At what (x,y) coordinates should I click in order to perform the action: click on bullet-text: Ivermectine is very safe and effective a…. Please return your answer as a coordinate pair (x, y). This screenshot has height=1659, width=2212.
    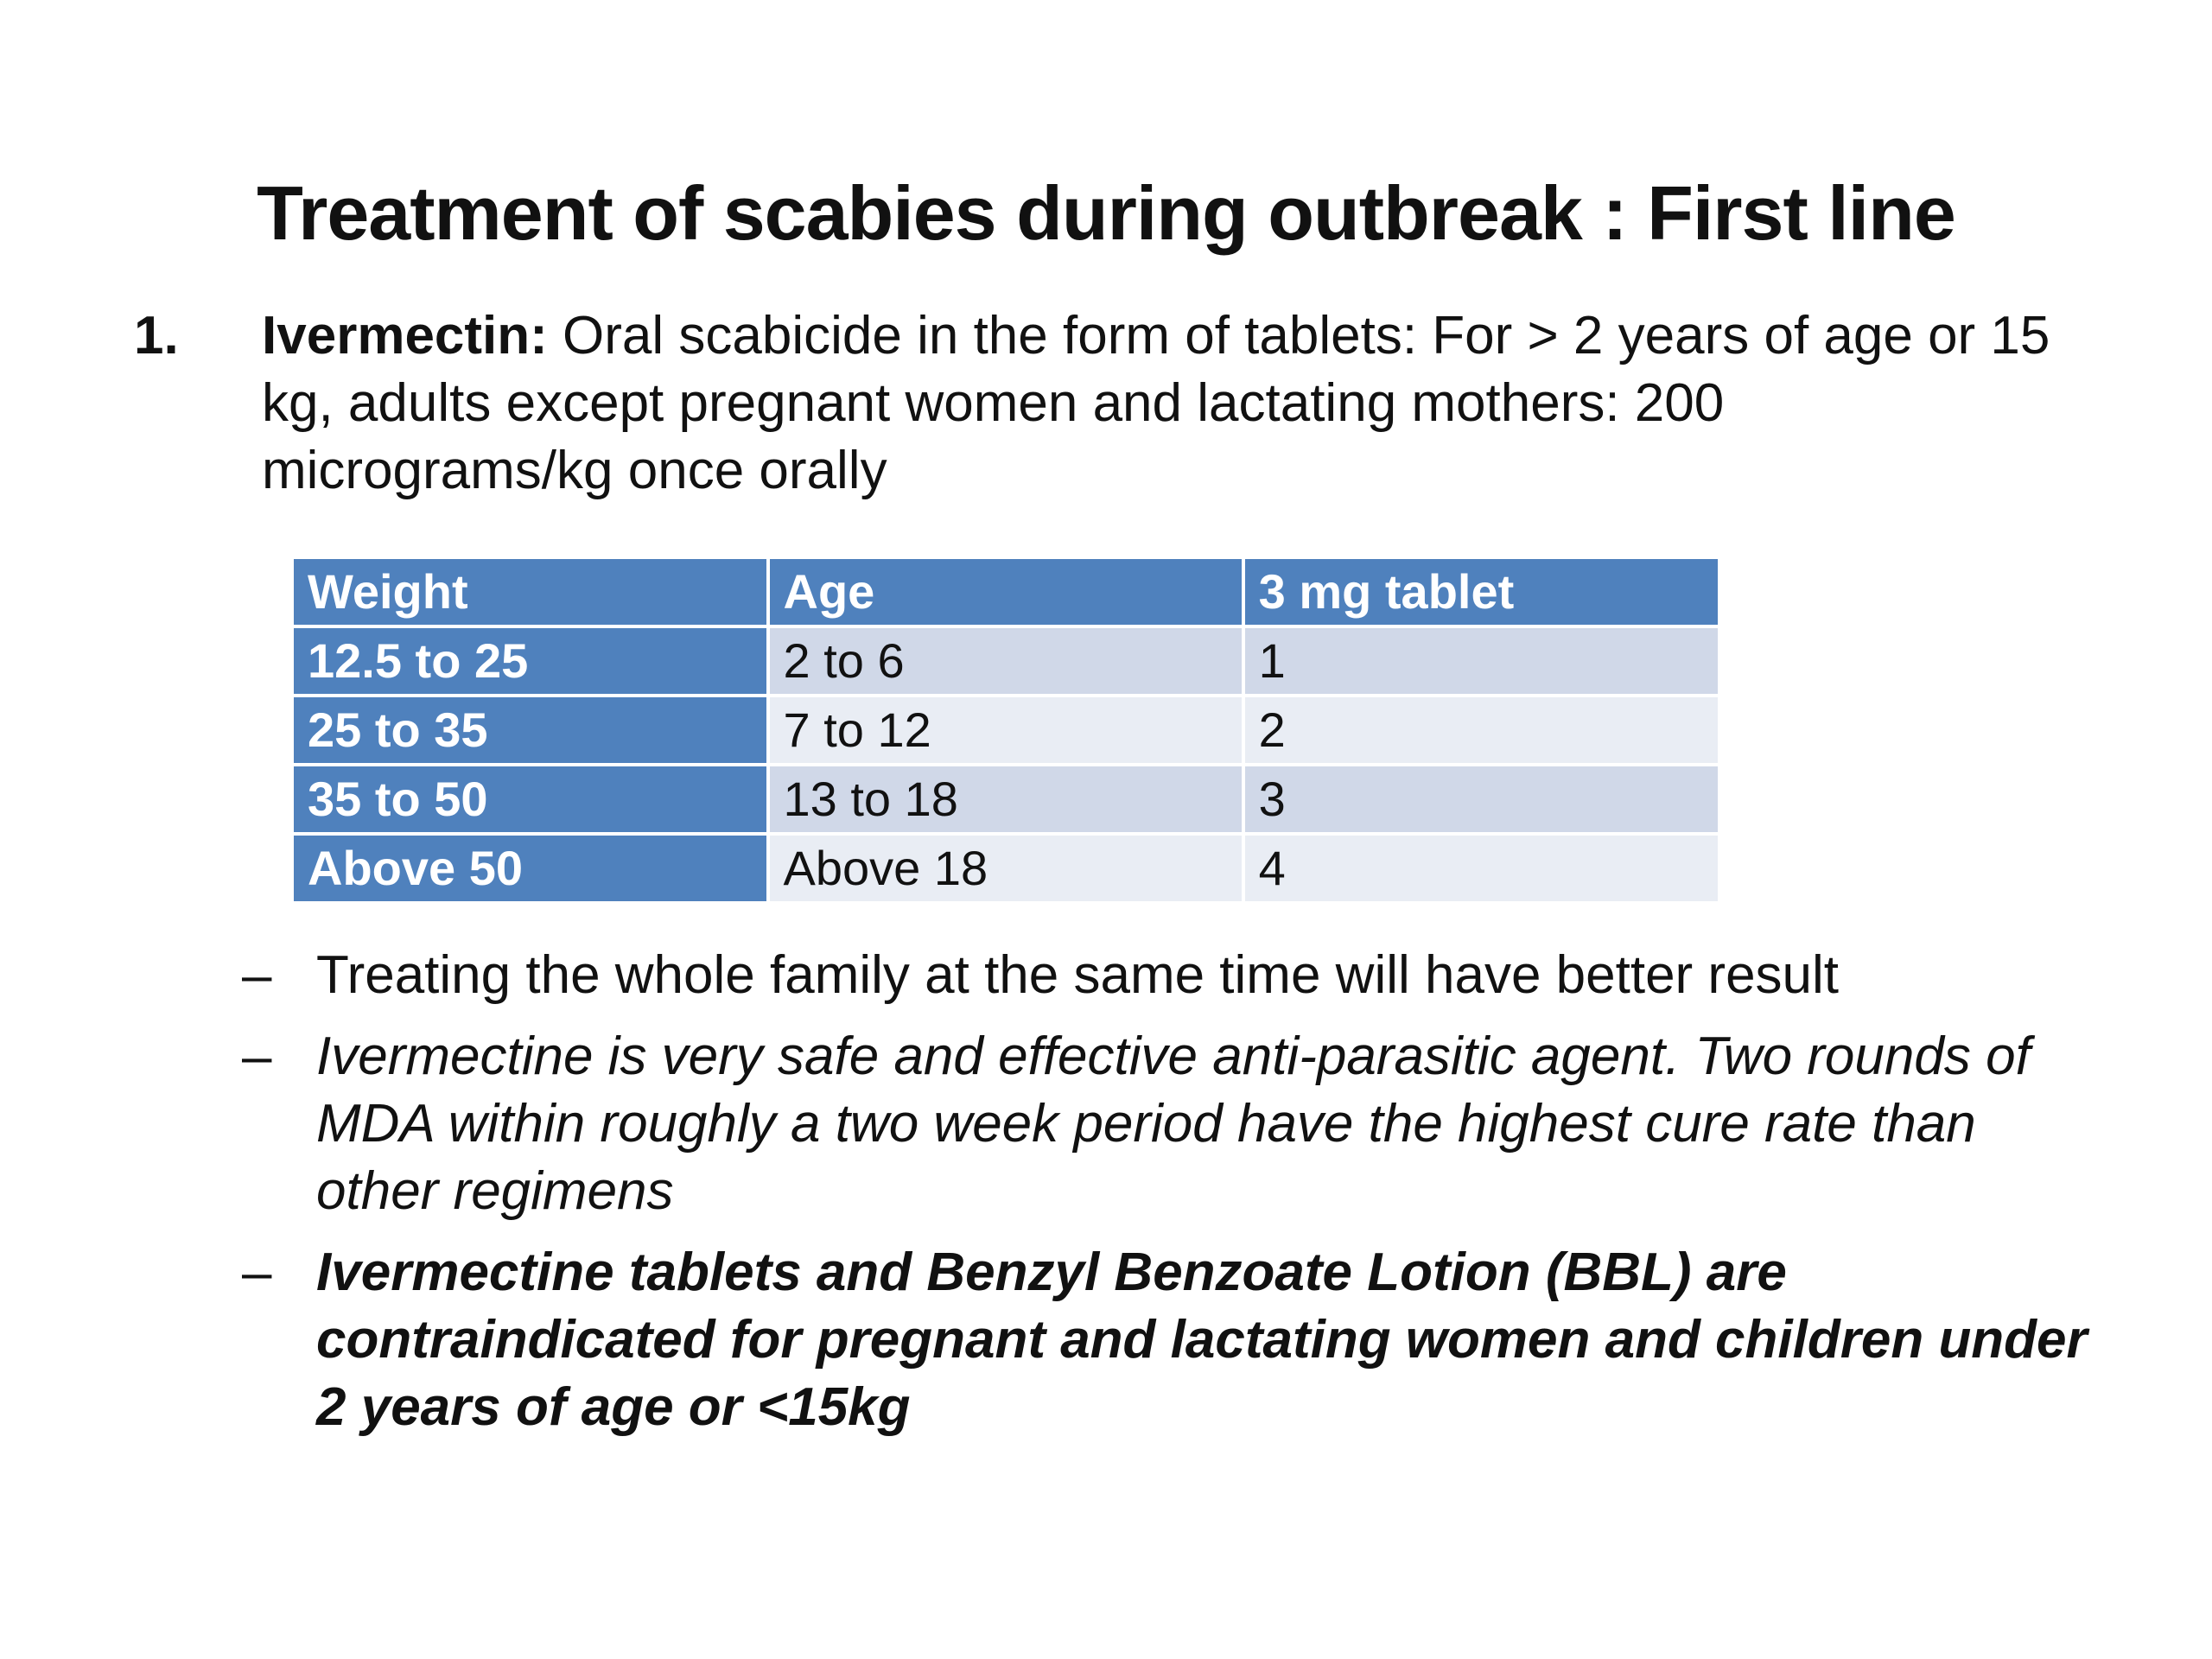
    Looking at the image, I should click on (1173, 1124).